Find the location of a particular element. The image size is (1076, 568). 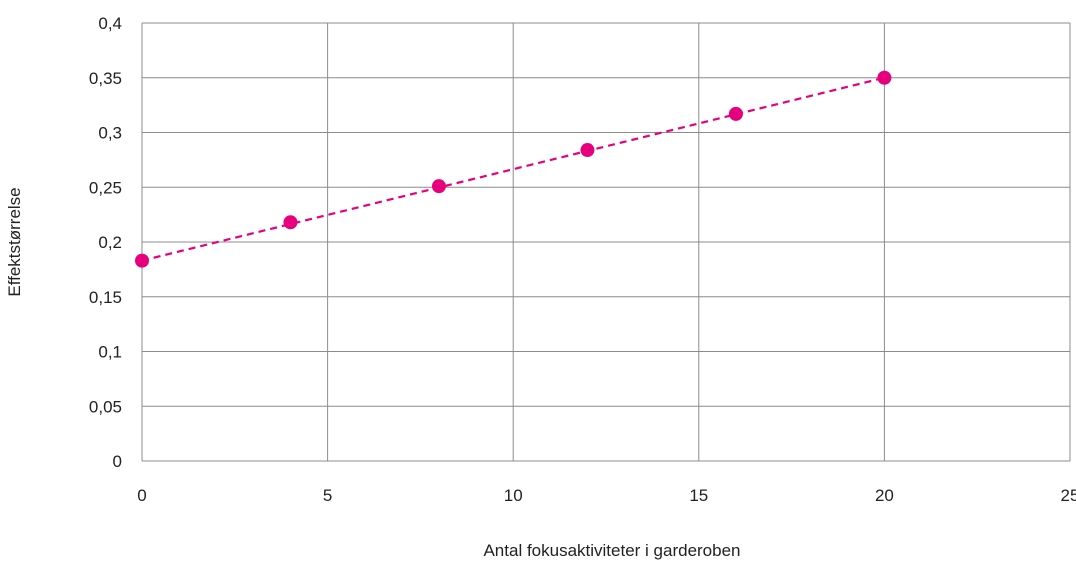

y-tick-label: 0,1 is located at coordinates (110, 352).